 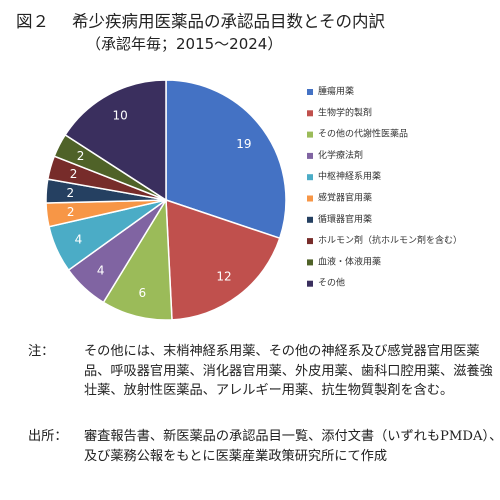 I want to click on slice-value-label-1: 19, so click(x=243, y=144).